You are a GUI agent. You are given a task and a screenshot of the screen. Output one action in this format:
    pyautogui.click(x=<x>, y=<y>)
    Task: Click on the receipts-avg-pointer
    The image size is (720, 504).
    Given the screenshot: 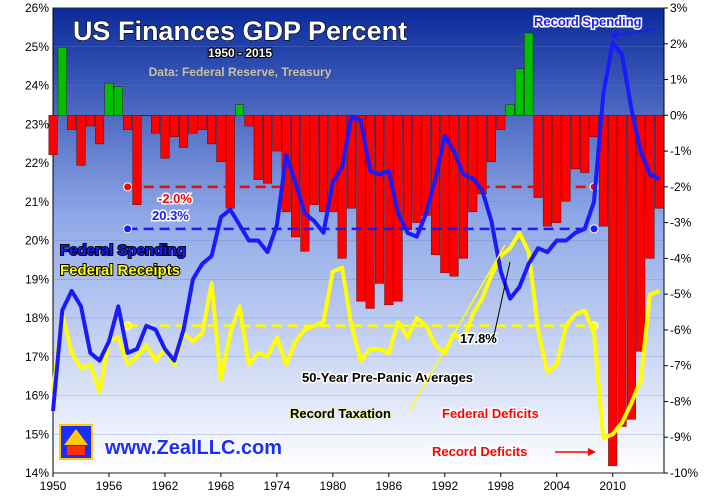 What is the action you would take?
    pyautogui.click(x=501, y=301)
    